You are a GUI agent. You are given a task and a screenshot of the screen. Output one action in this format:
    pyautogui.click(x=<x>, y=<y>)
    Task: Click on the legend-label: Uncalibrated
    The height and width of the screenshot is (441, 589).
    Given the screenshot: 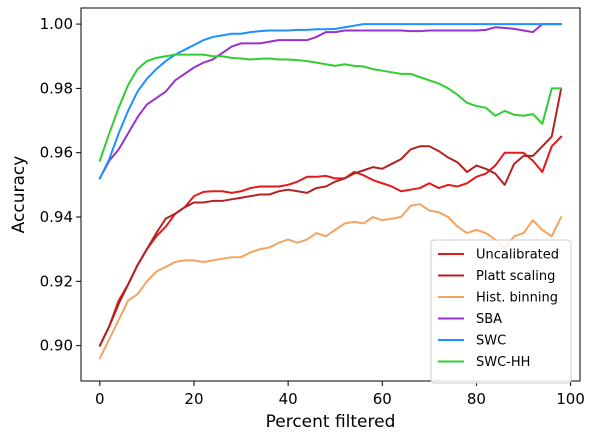 What is the action you would take?
    pyautogui.click(x=517, y=255)
    